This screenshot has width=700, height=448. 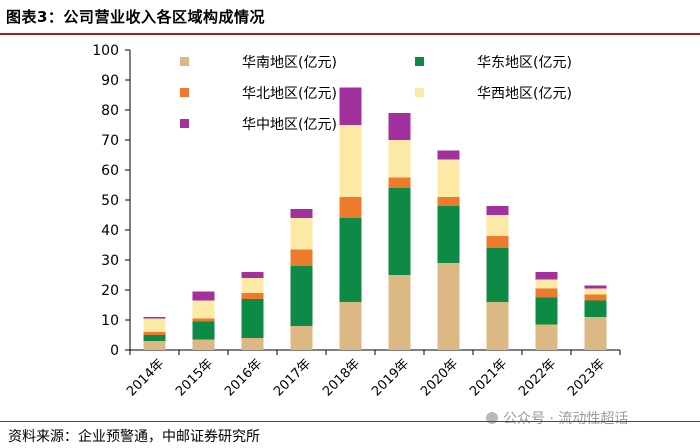 I want to click on y-tick-label-2: 20, so click(x=110, y=291).